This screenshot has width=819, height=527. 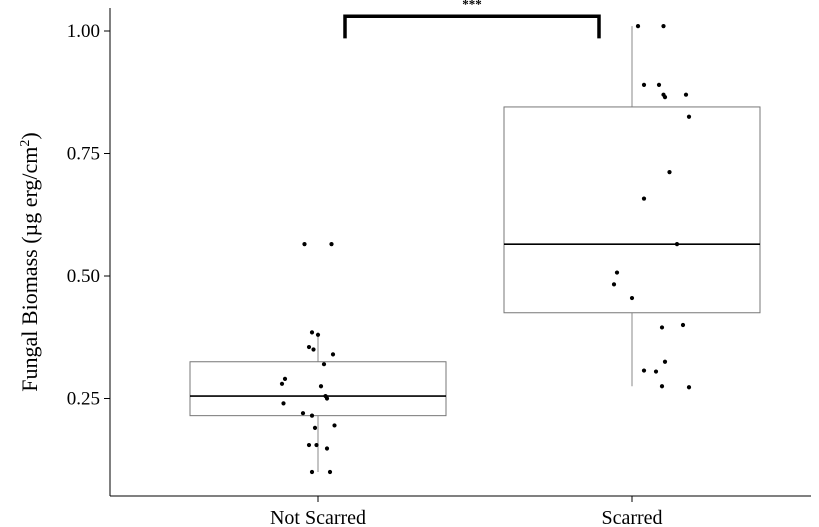 I want to click on x-tick-label: Scarred, so click(x=631, y=517).